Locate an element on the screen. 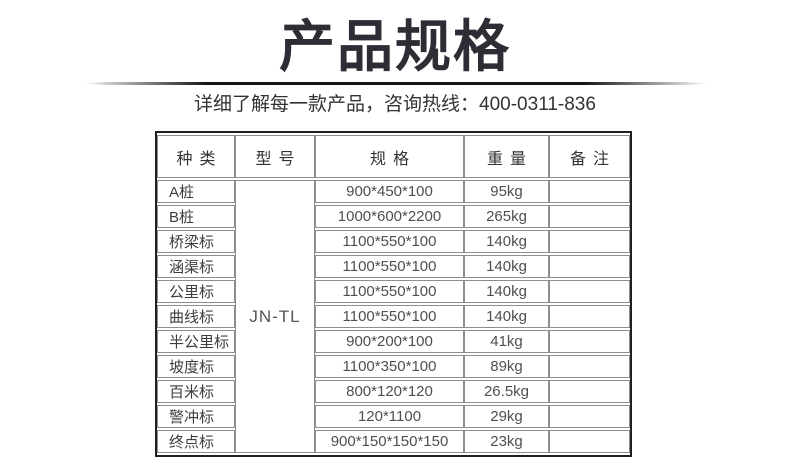 This screenshot has height=465, width=790. cell-spec: 900*200*100 is located at coordinates (389, 341).